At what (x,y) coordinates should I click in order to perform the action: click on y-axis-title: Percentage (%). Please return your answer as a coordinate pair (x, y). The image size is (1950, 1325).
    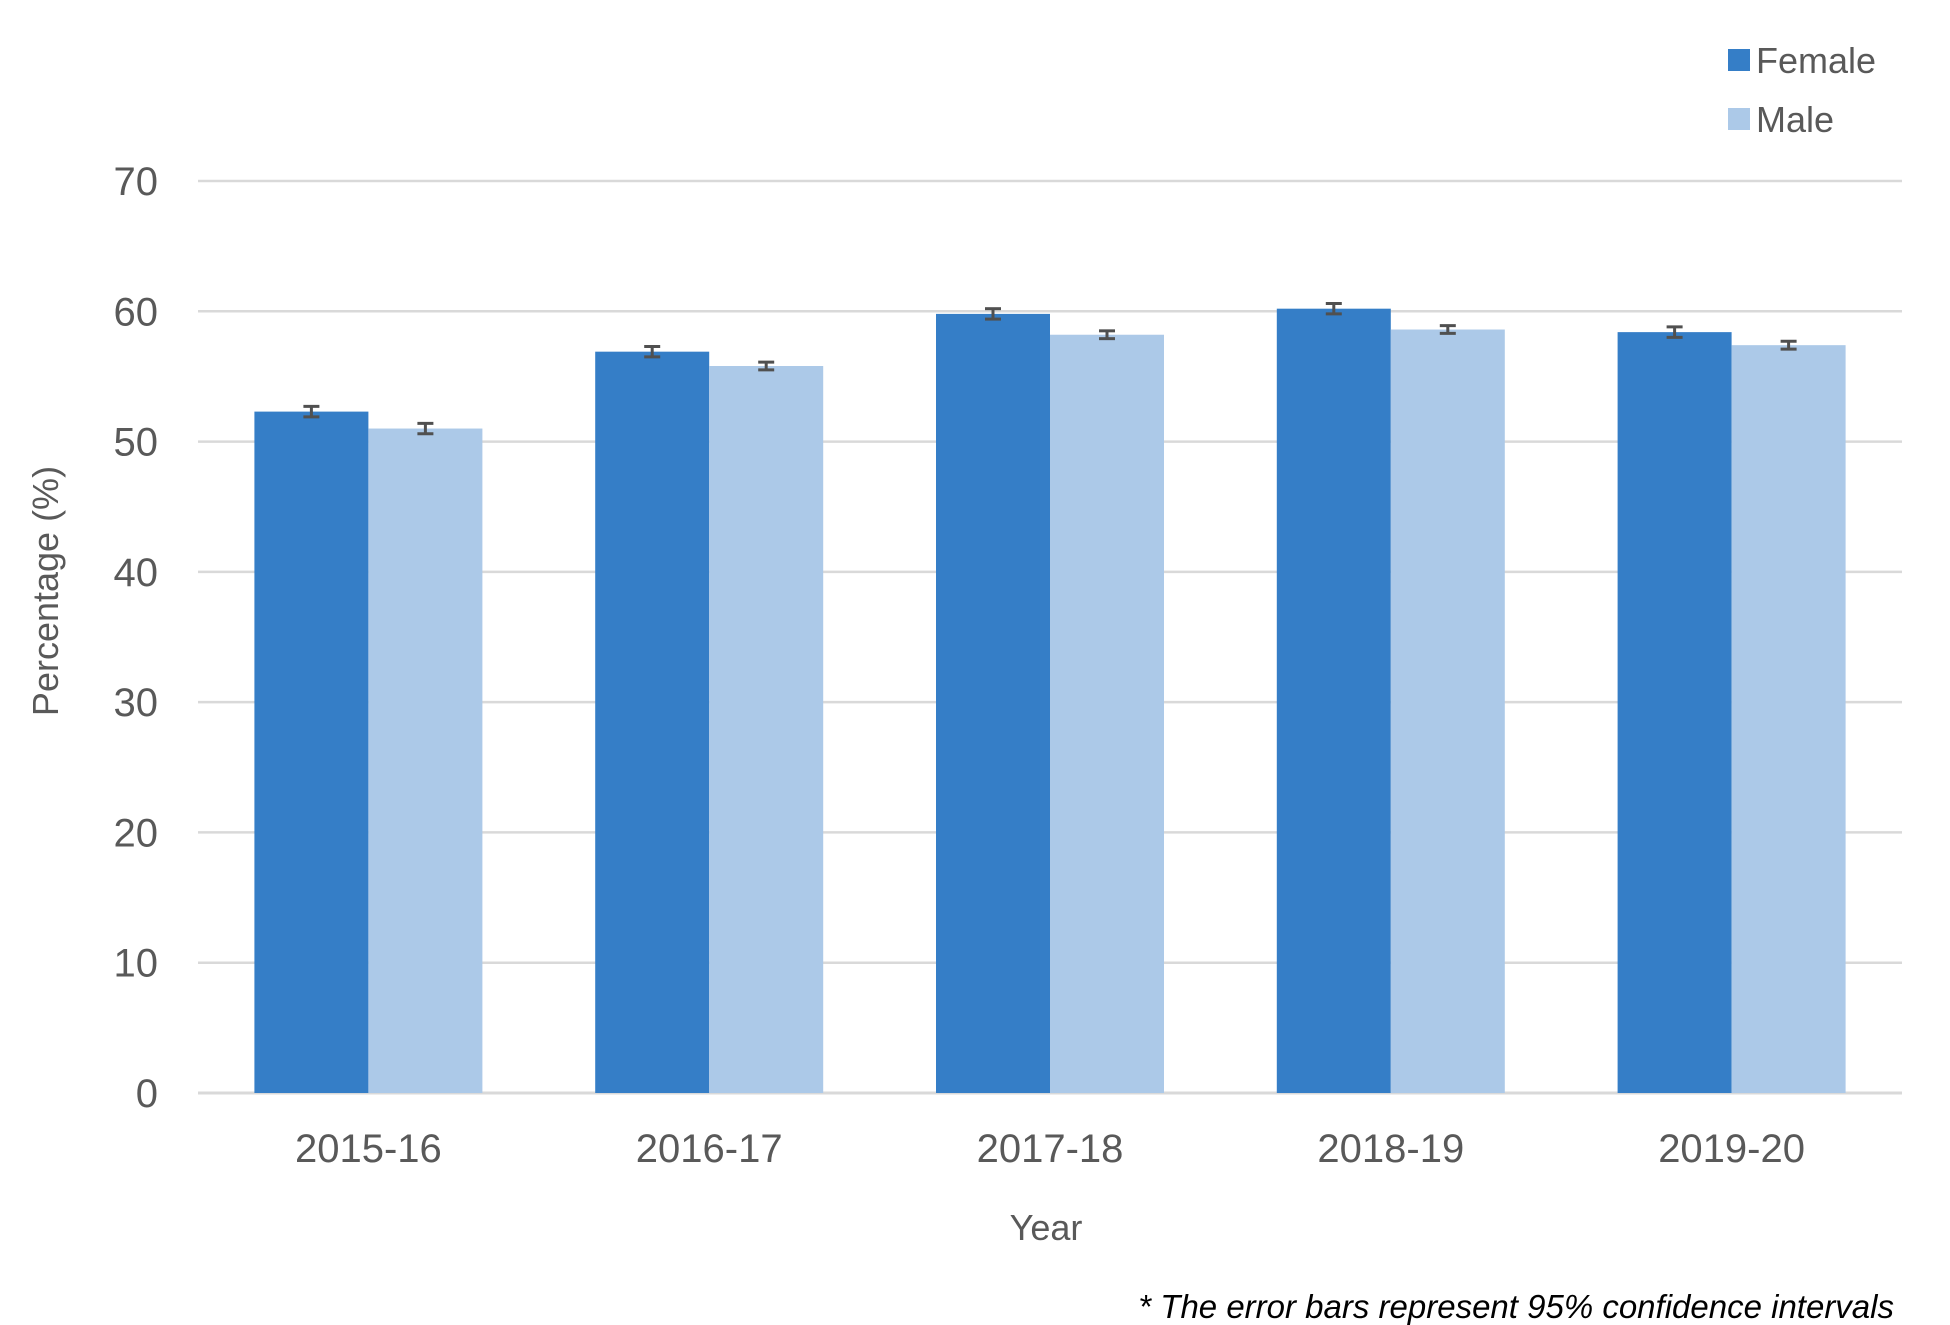
    Looking at the image, I should click on (45, 591).